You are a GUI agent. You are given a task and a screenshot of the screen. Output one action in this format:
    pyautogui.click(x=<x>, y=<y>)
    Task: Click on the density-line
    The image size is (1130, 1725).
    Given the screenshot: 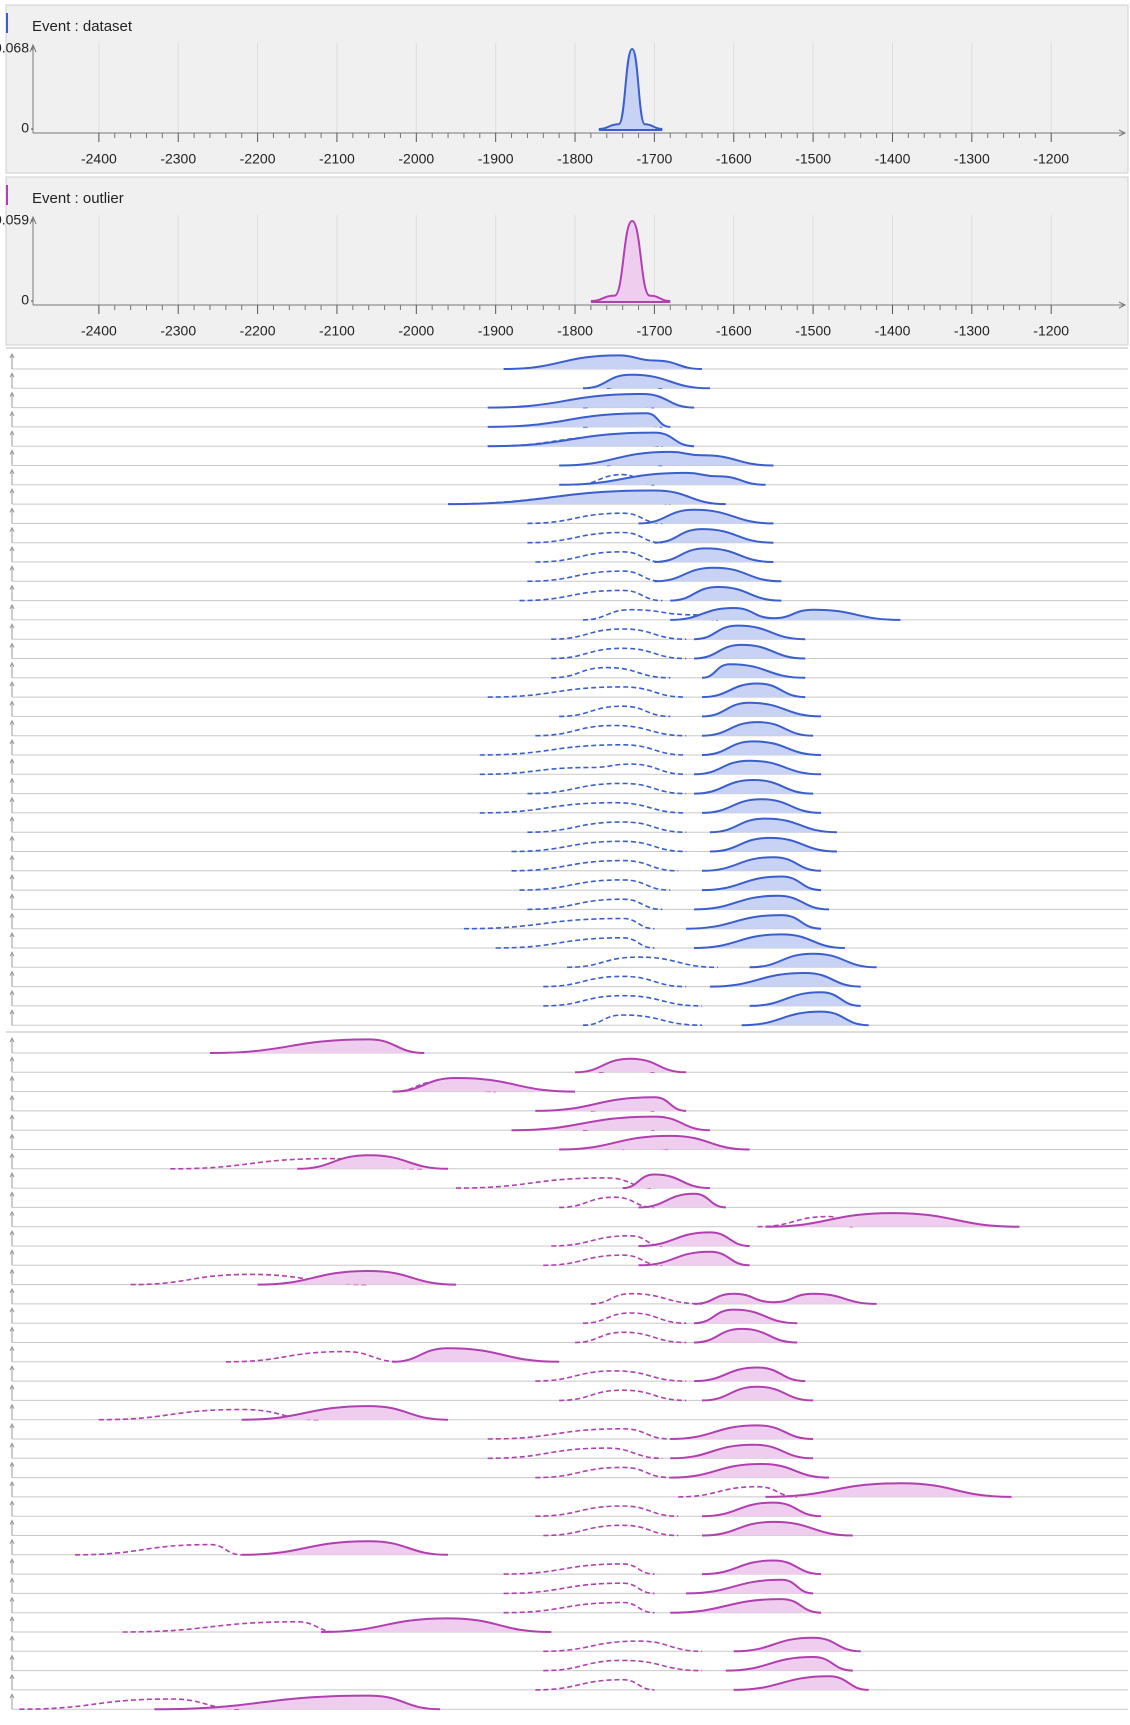 What is the action you would take?
    pyautogui.click(x=630, y=88)
    